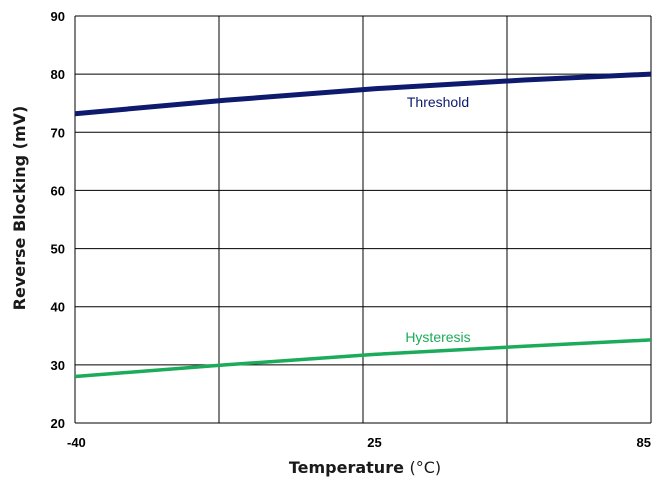  I want to click on y-tick-label-40: 40, so click(58, 307).